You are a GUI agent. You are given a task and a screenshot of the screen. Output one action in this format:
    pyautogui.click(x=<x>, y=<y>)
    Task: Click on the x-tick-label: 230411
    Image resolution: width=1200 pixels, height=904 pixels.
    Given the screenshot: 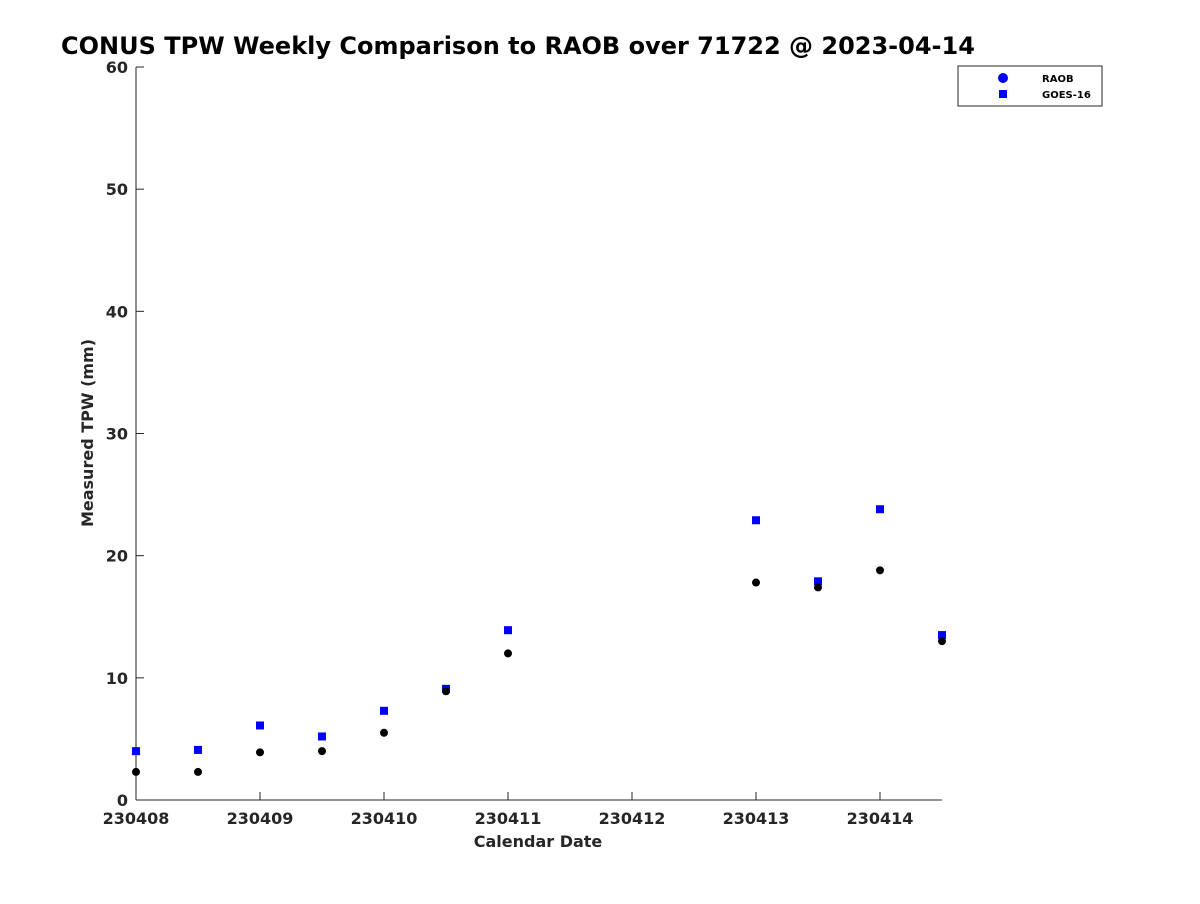 What is the action you would take?
    pyautogui.click(x=508, y=818)
    